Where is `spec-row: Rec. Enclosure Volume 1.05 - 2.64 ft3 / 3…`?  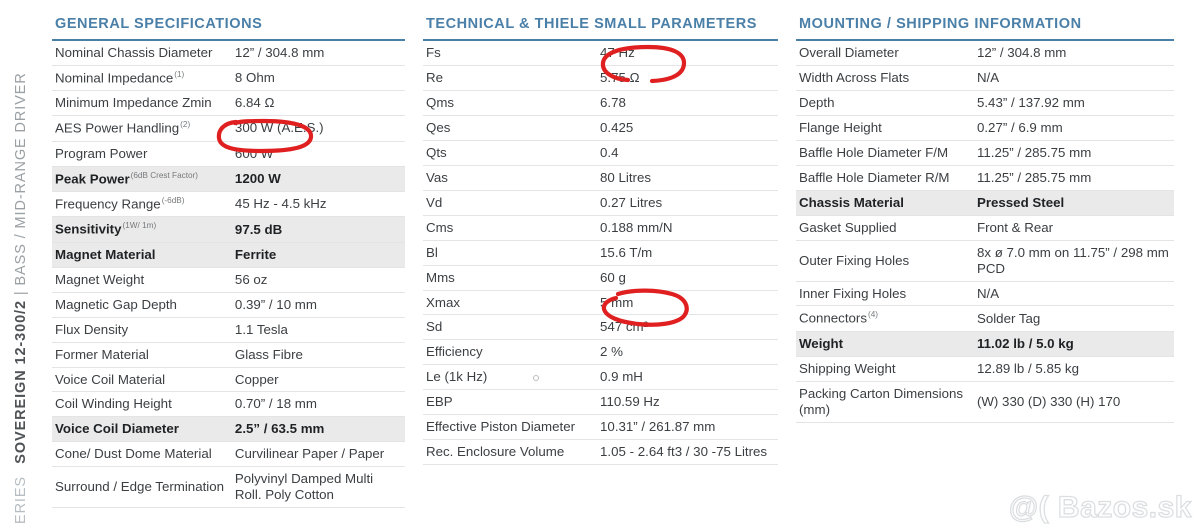
spec-row: Rec. Enclosure Volume 1.05 - 2.64 ft3 / 3… is located at coordinates (600, 452).